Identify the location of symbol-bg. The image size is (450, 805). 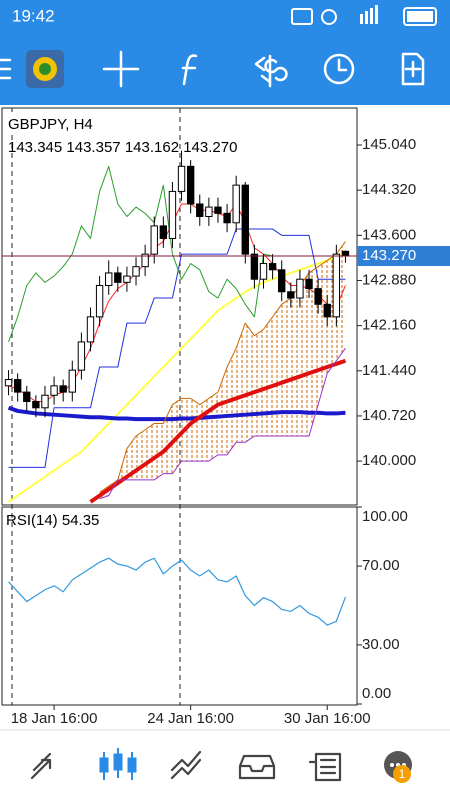
(56, 123).